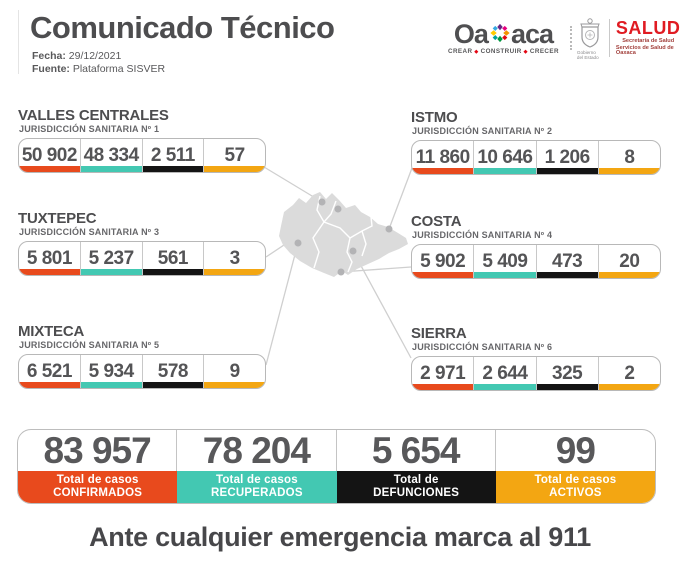  I want to click on confirmed-cell: 50 902, so click(50, 155).